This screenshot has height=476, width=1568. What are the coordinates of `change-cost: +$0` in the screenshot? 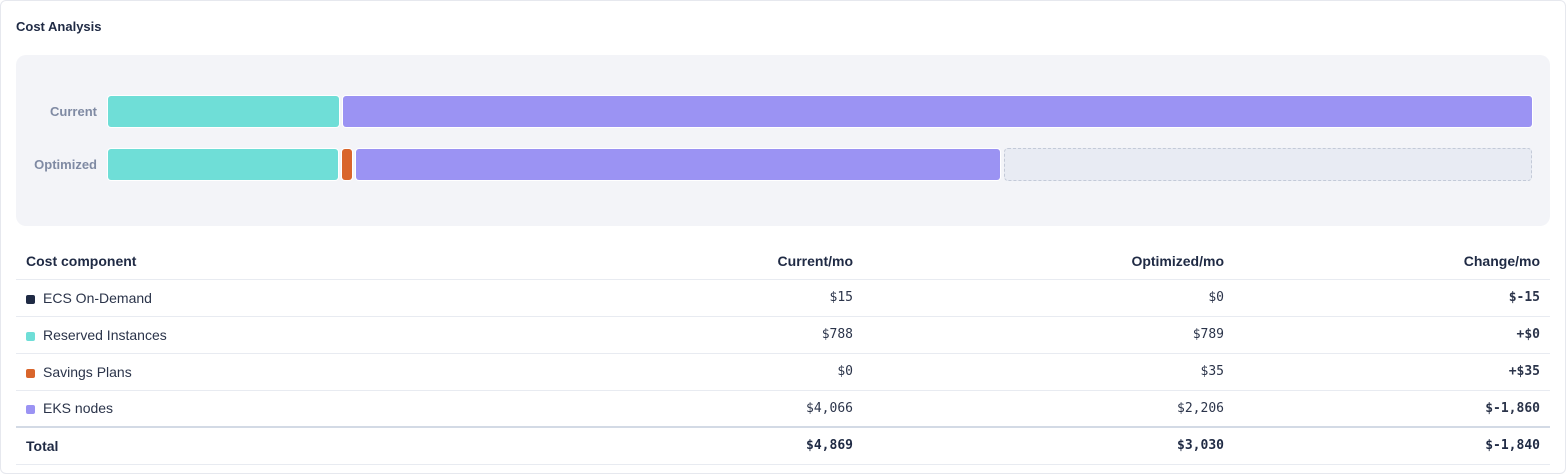 It's located at (1387, 335).